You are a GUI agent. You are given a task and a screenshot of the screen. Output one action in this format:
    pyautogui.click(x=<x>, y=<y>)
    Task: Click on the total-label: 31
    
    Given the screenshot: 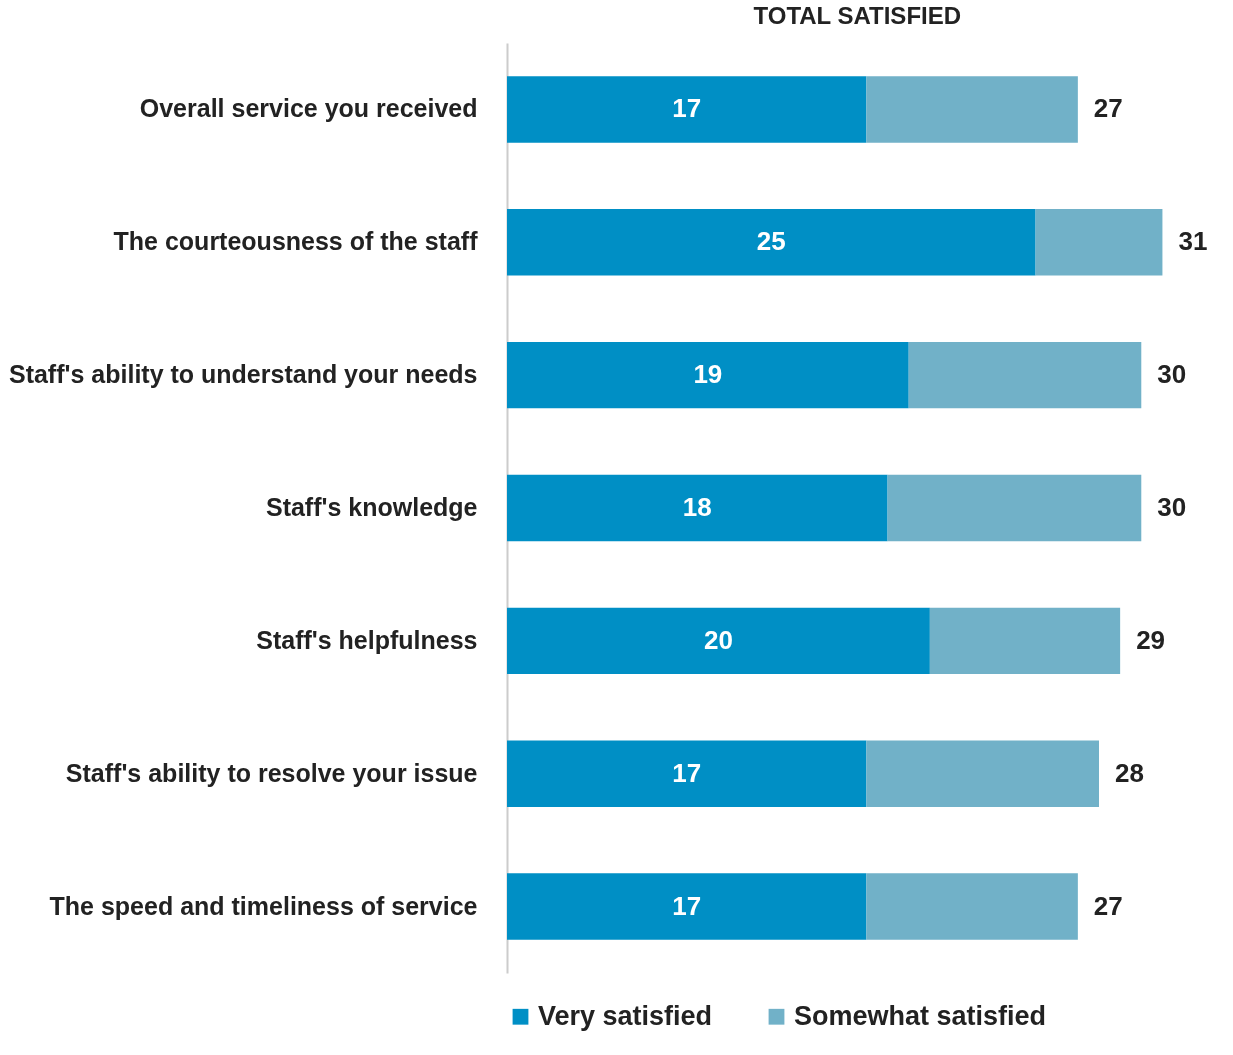 What is the action you would take?
    pyautogui.click(x=1193, y=241)
    